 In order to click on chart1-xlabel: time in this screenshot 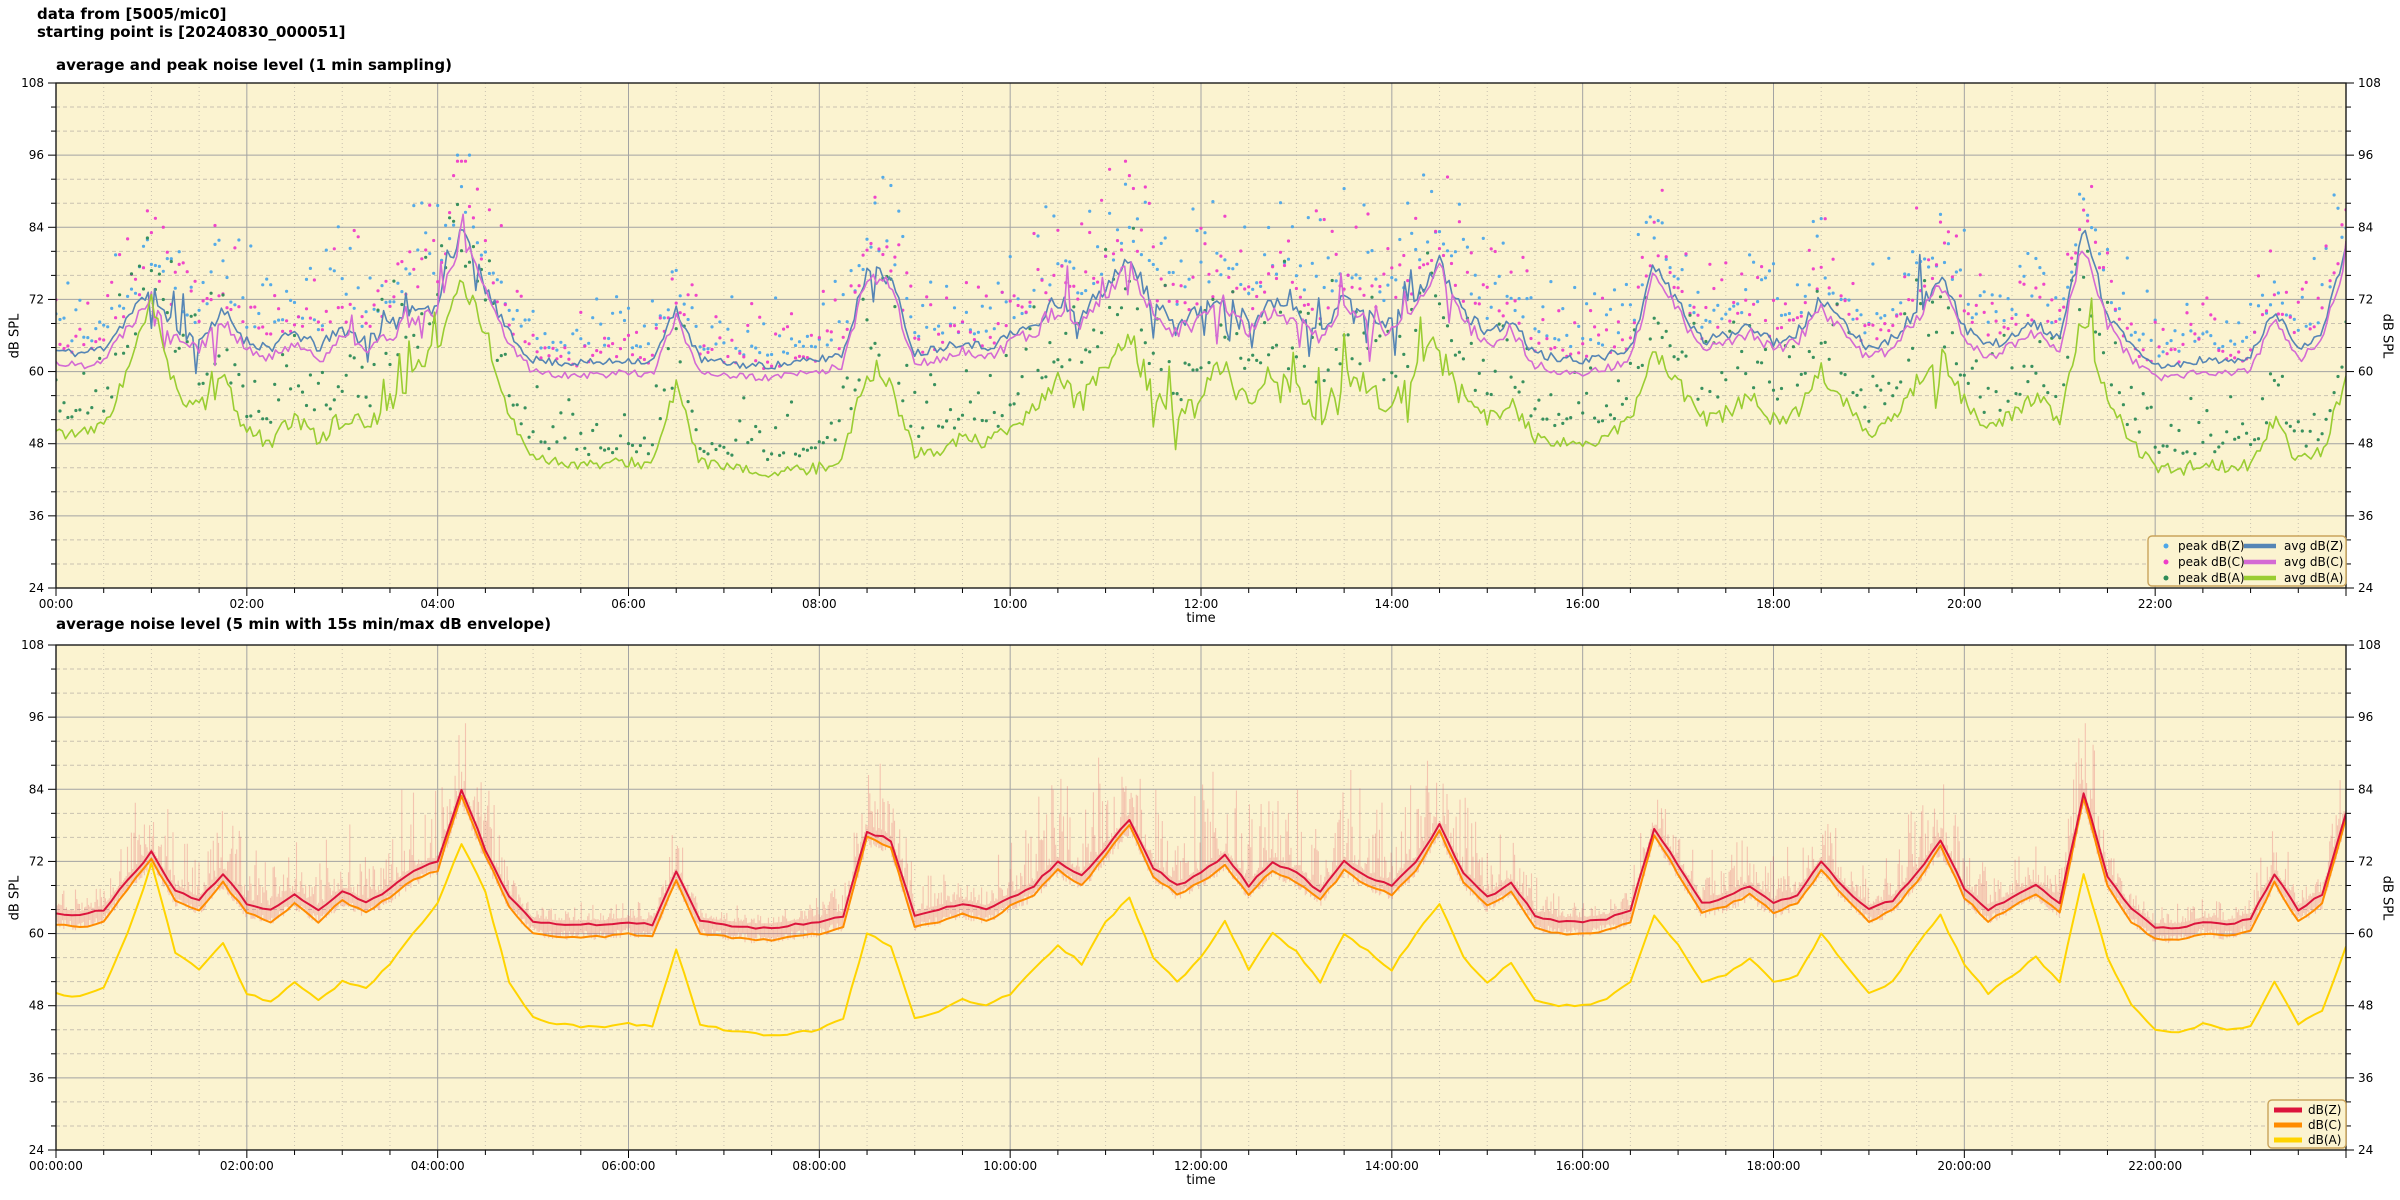, I will do `click(1201, 618)`.